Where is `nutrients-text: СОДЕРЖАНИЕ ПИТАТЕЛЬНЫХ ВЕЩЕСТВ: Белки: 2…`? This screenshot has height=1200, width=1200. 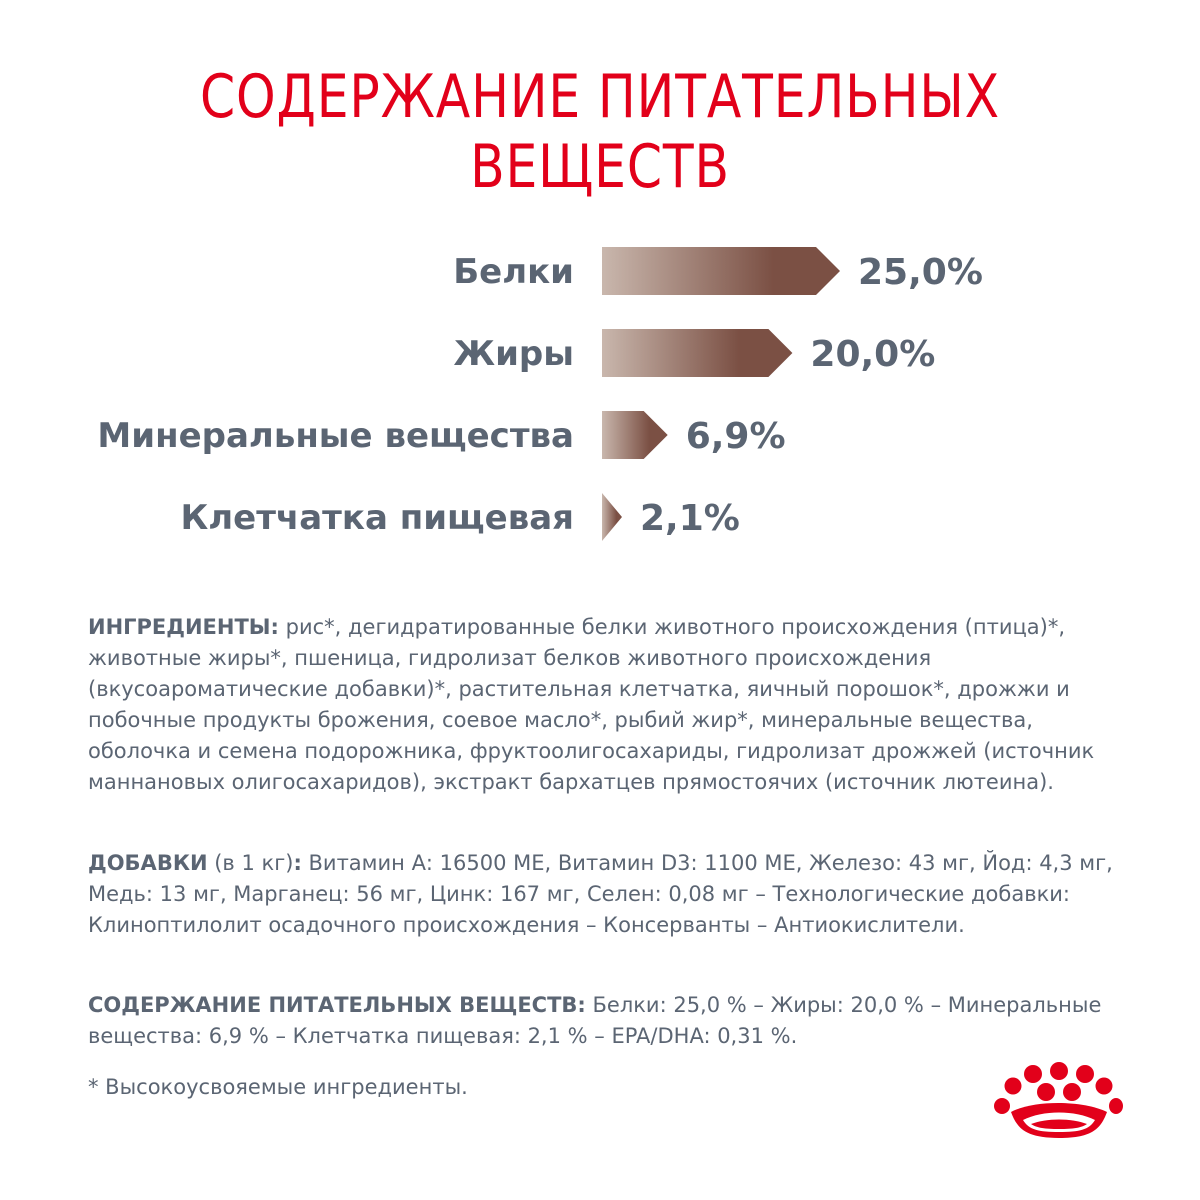 nutrients-text: СОДЕРЖАНИЕ ПИТАТЕЛЬНЫХ ВЕЩЕСТВ: Белки: 2… is located at coordinates (608, 1021).